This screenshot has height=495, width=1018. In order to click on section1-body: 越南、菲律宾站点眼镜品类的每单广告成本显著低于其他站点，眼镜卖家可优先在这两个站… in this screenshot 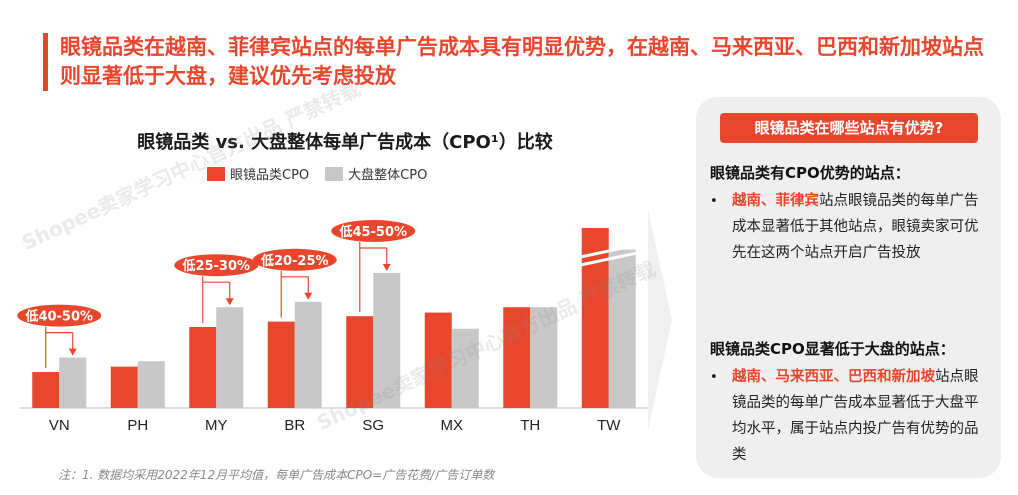, I will do `click(859, 227)`.